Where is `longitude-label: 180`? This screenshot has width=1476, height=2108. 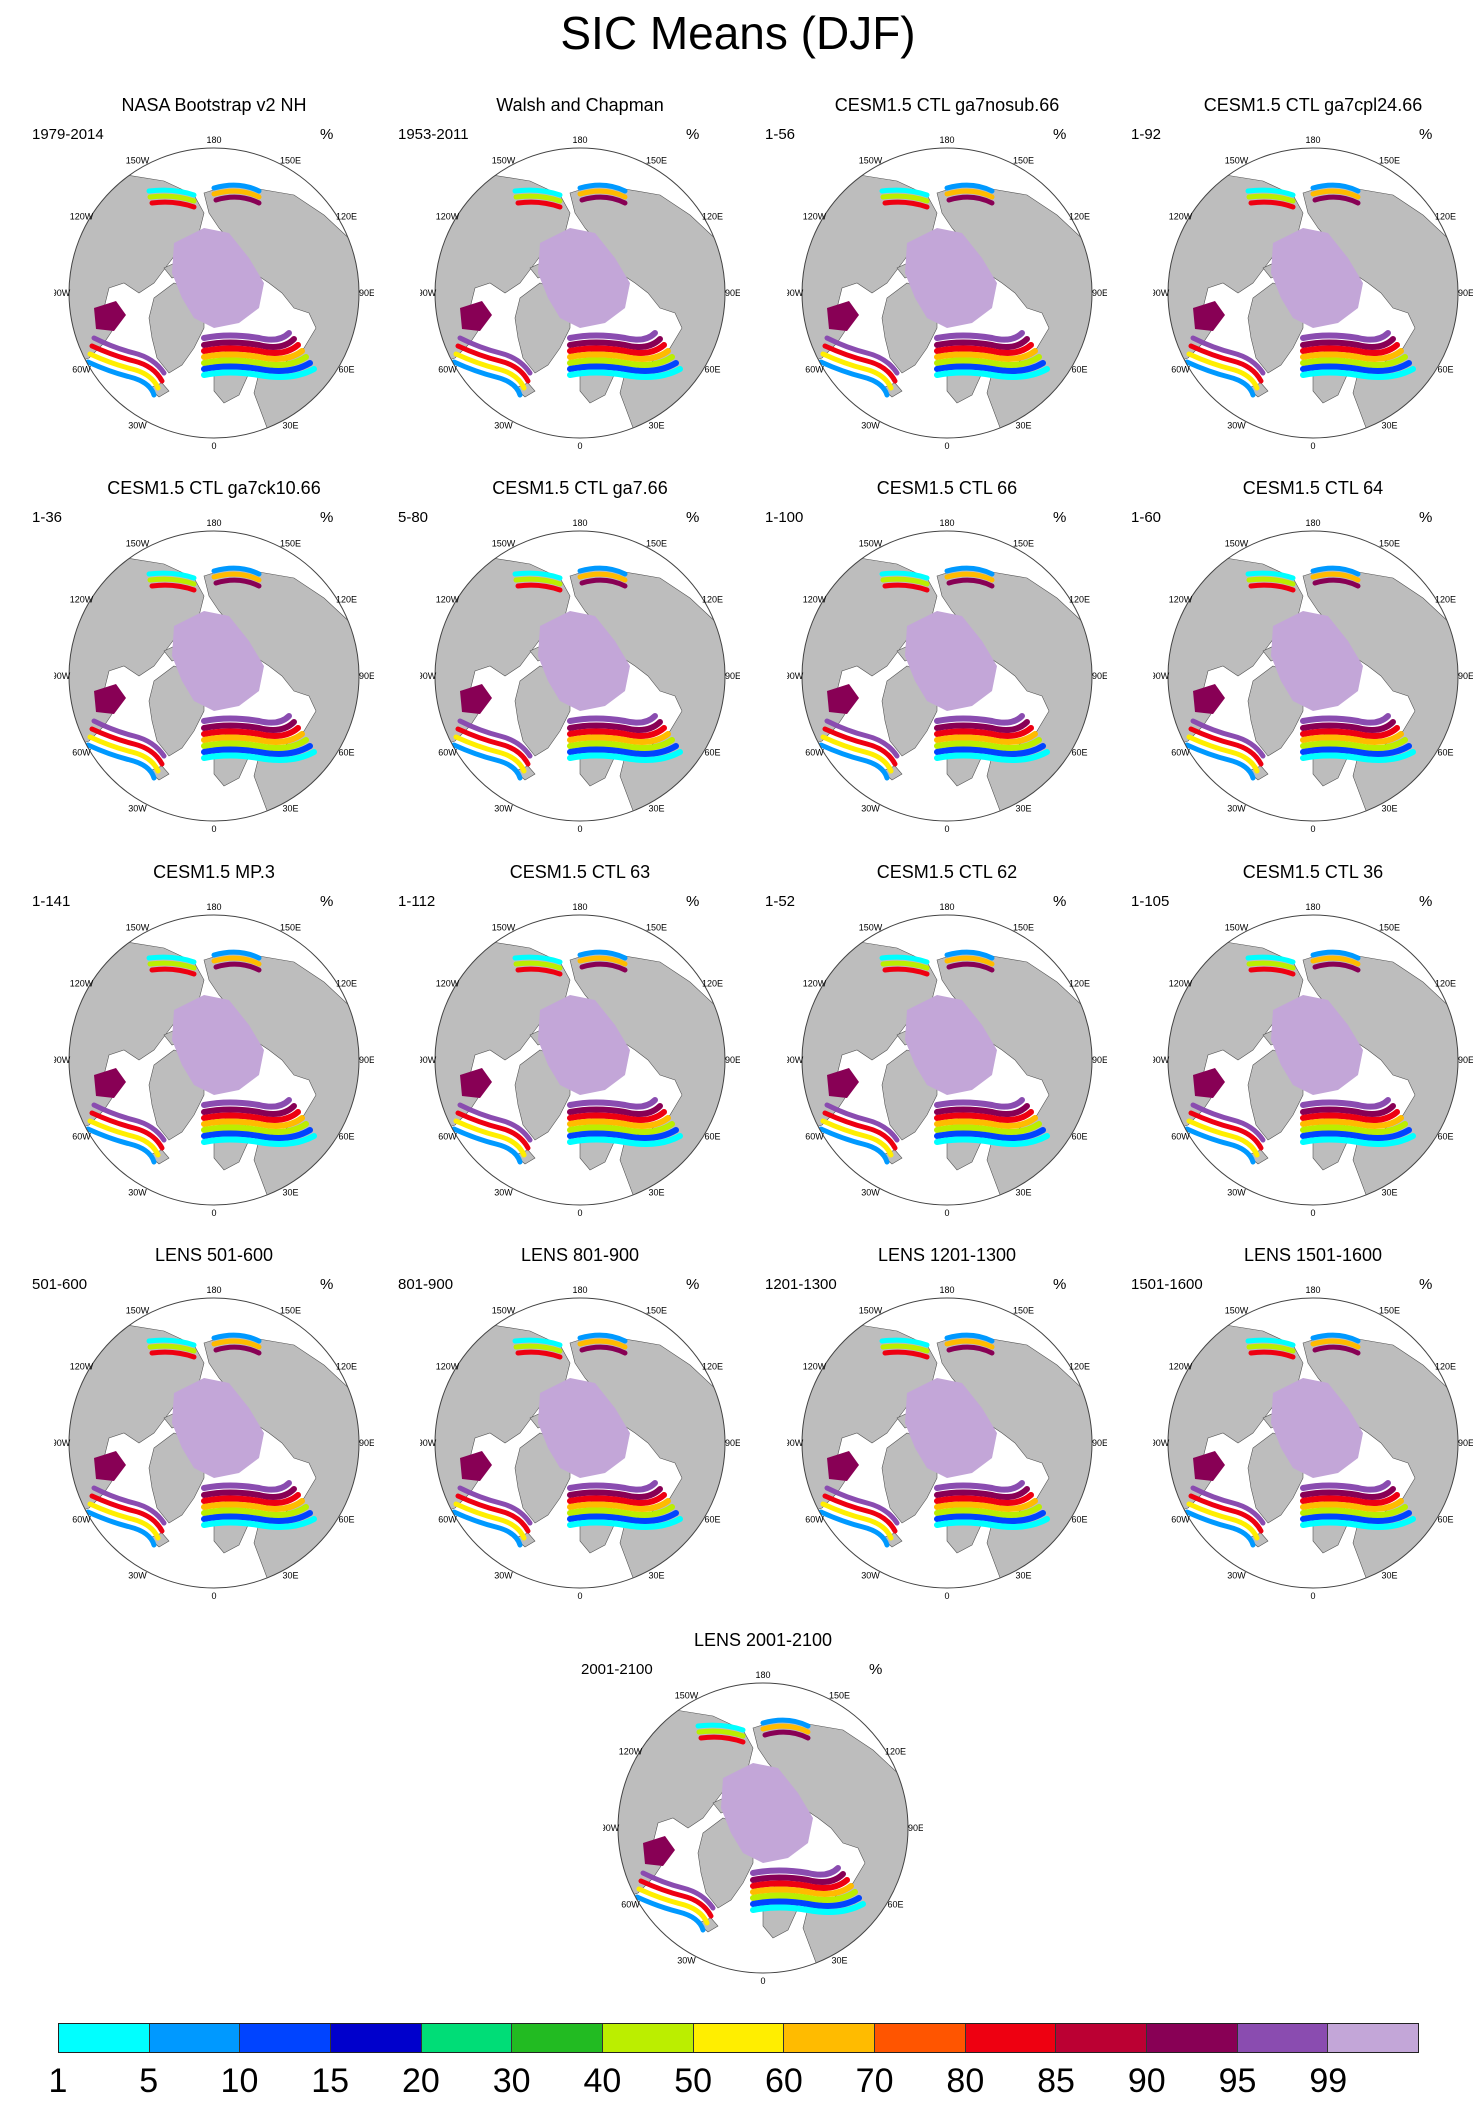 longitude-label: 180 is located at coordinates (946, 1290).